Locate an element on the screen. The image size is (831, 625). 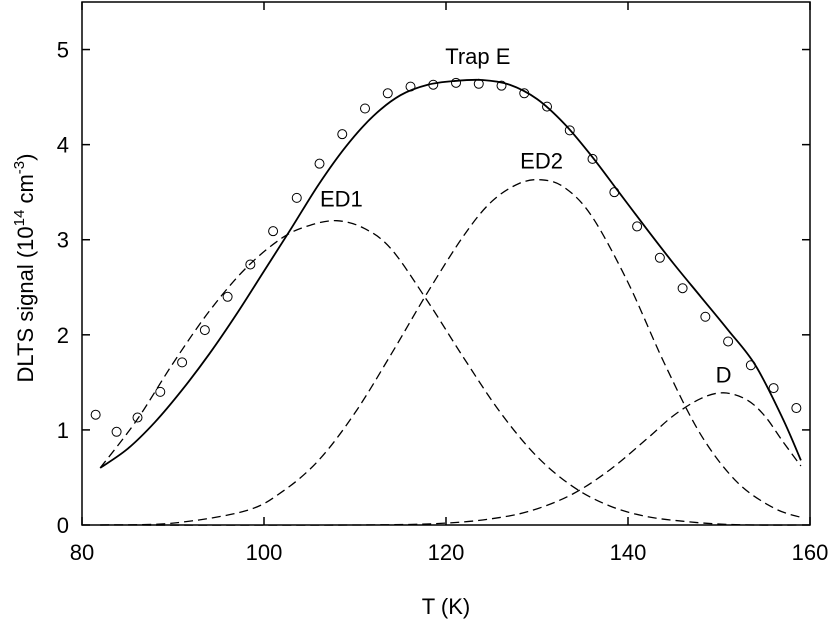
y-tick-label-3: 3 is located at coordinates (63, 240).